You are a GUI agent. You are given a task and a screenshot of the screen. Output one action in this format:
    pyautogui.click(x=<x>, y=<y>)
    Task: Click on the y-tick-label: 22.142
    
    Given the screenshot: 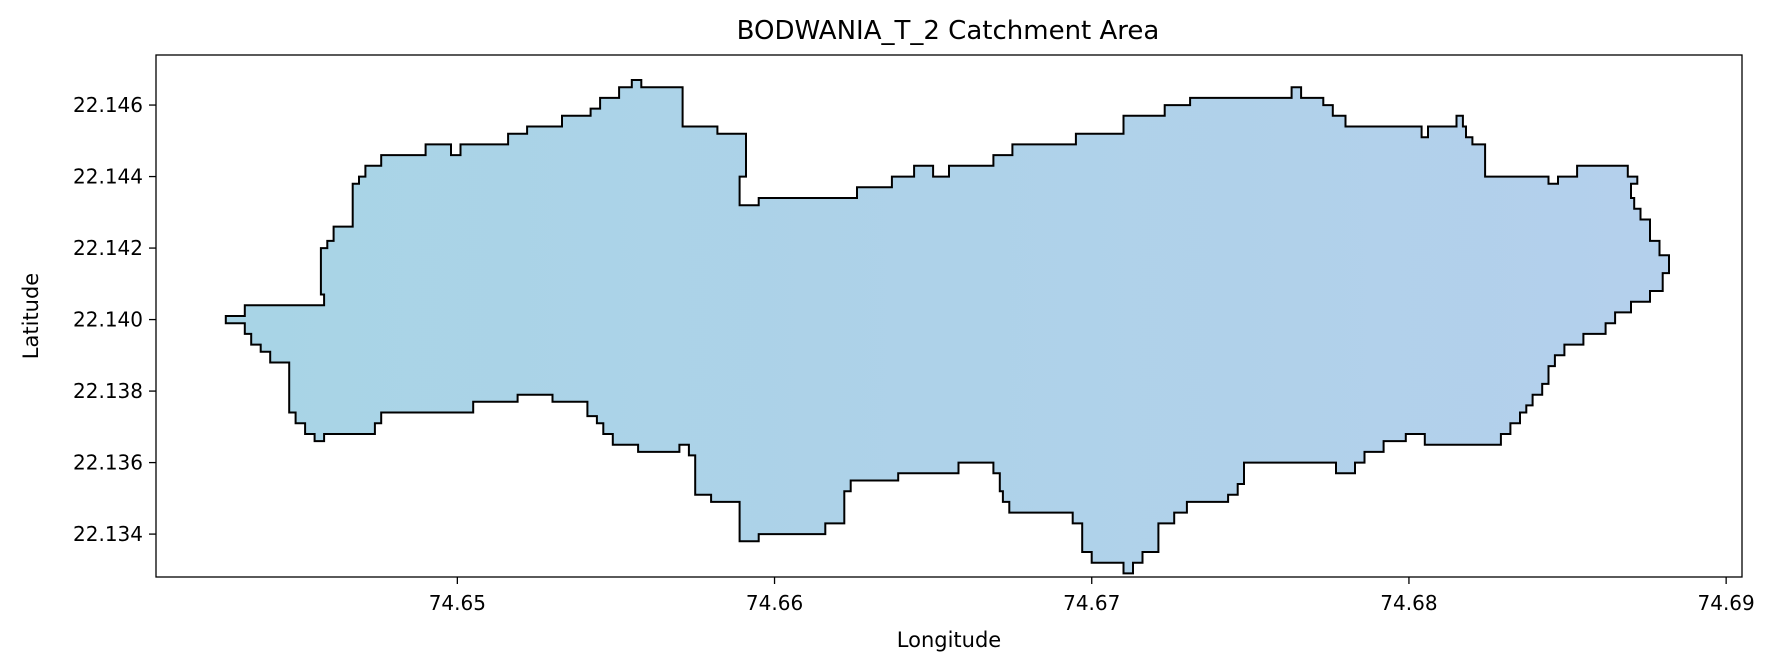 What is the action you would take?
    pyautogui.click(x=108, y=248)
    